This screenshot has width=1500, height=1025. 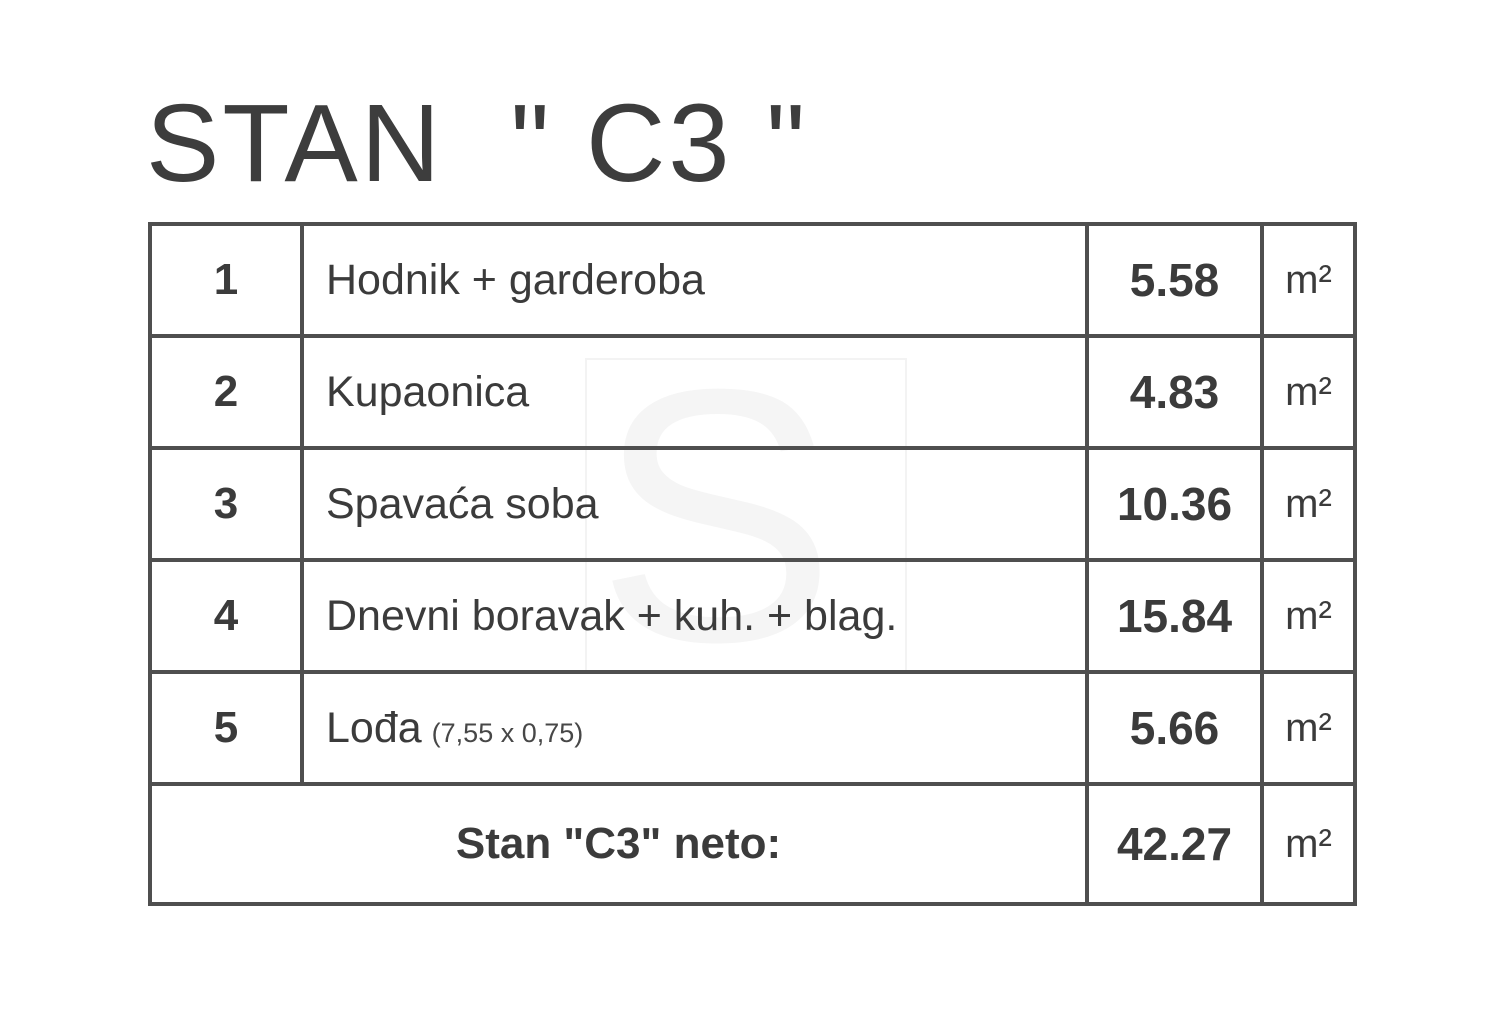 I want to click on table-row: 5 Lođa (7,55 x 0,75) 5.66 m², so click(x=752, y=728).